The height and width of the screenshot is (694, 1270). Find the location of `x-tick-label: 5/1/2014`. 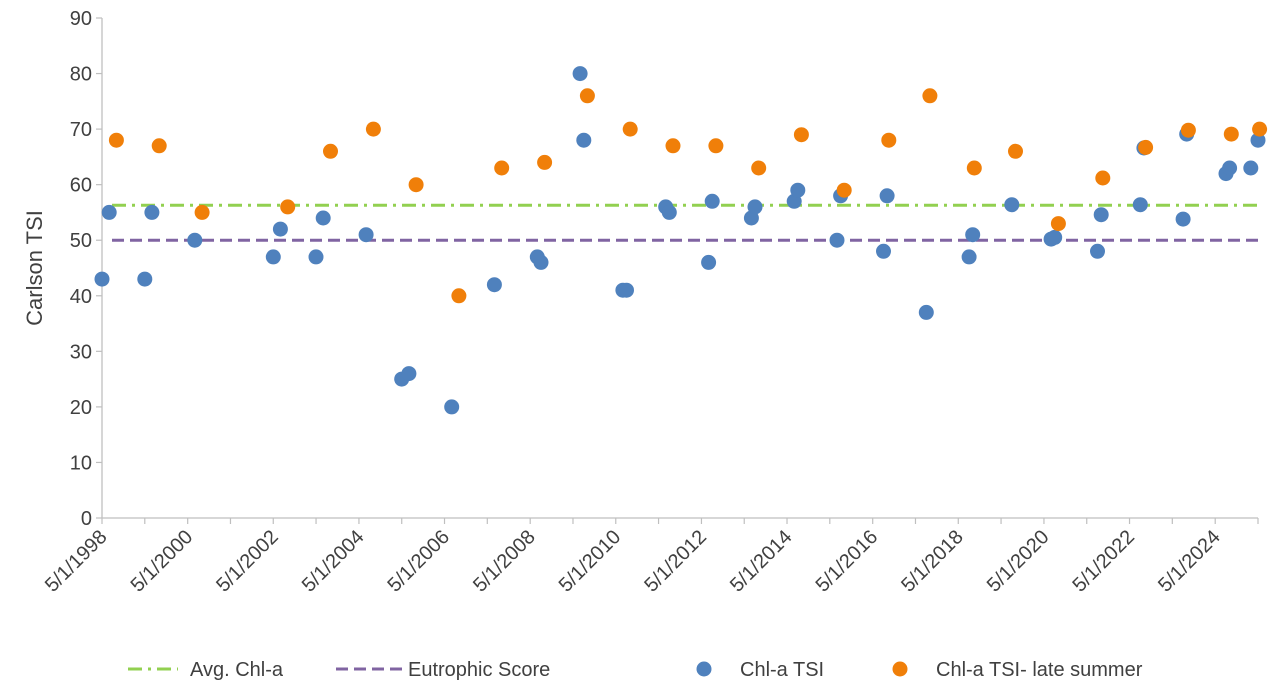

x-tick-label: 5/1/2014 is located at coordinates (761, 561).